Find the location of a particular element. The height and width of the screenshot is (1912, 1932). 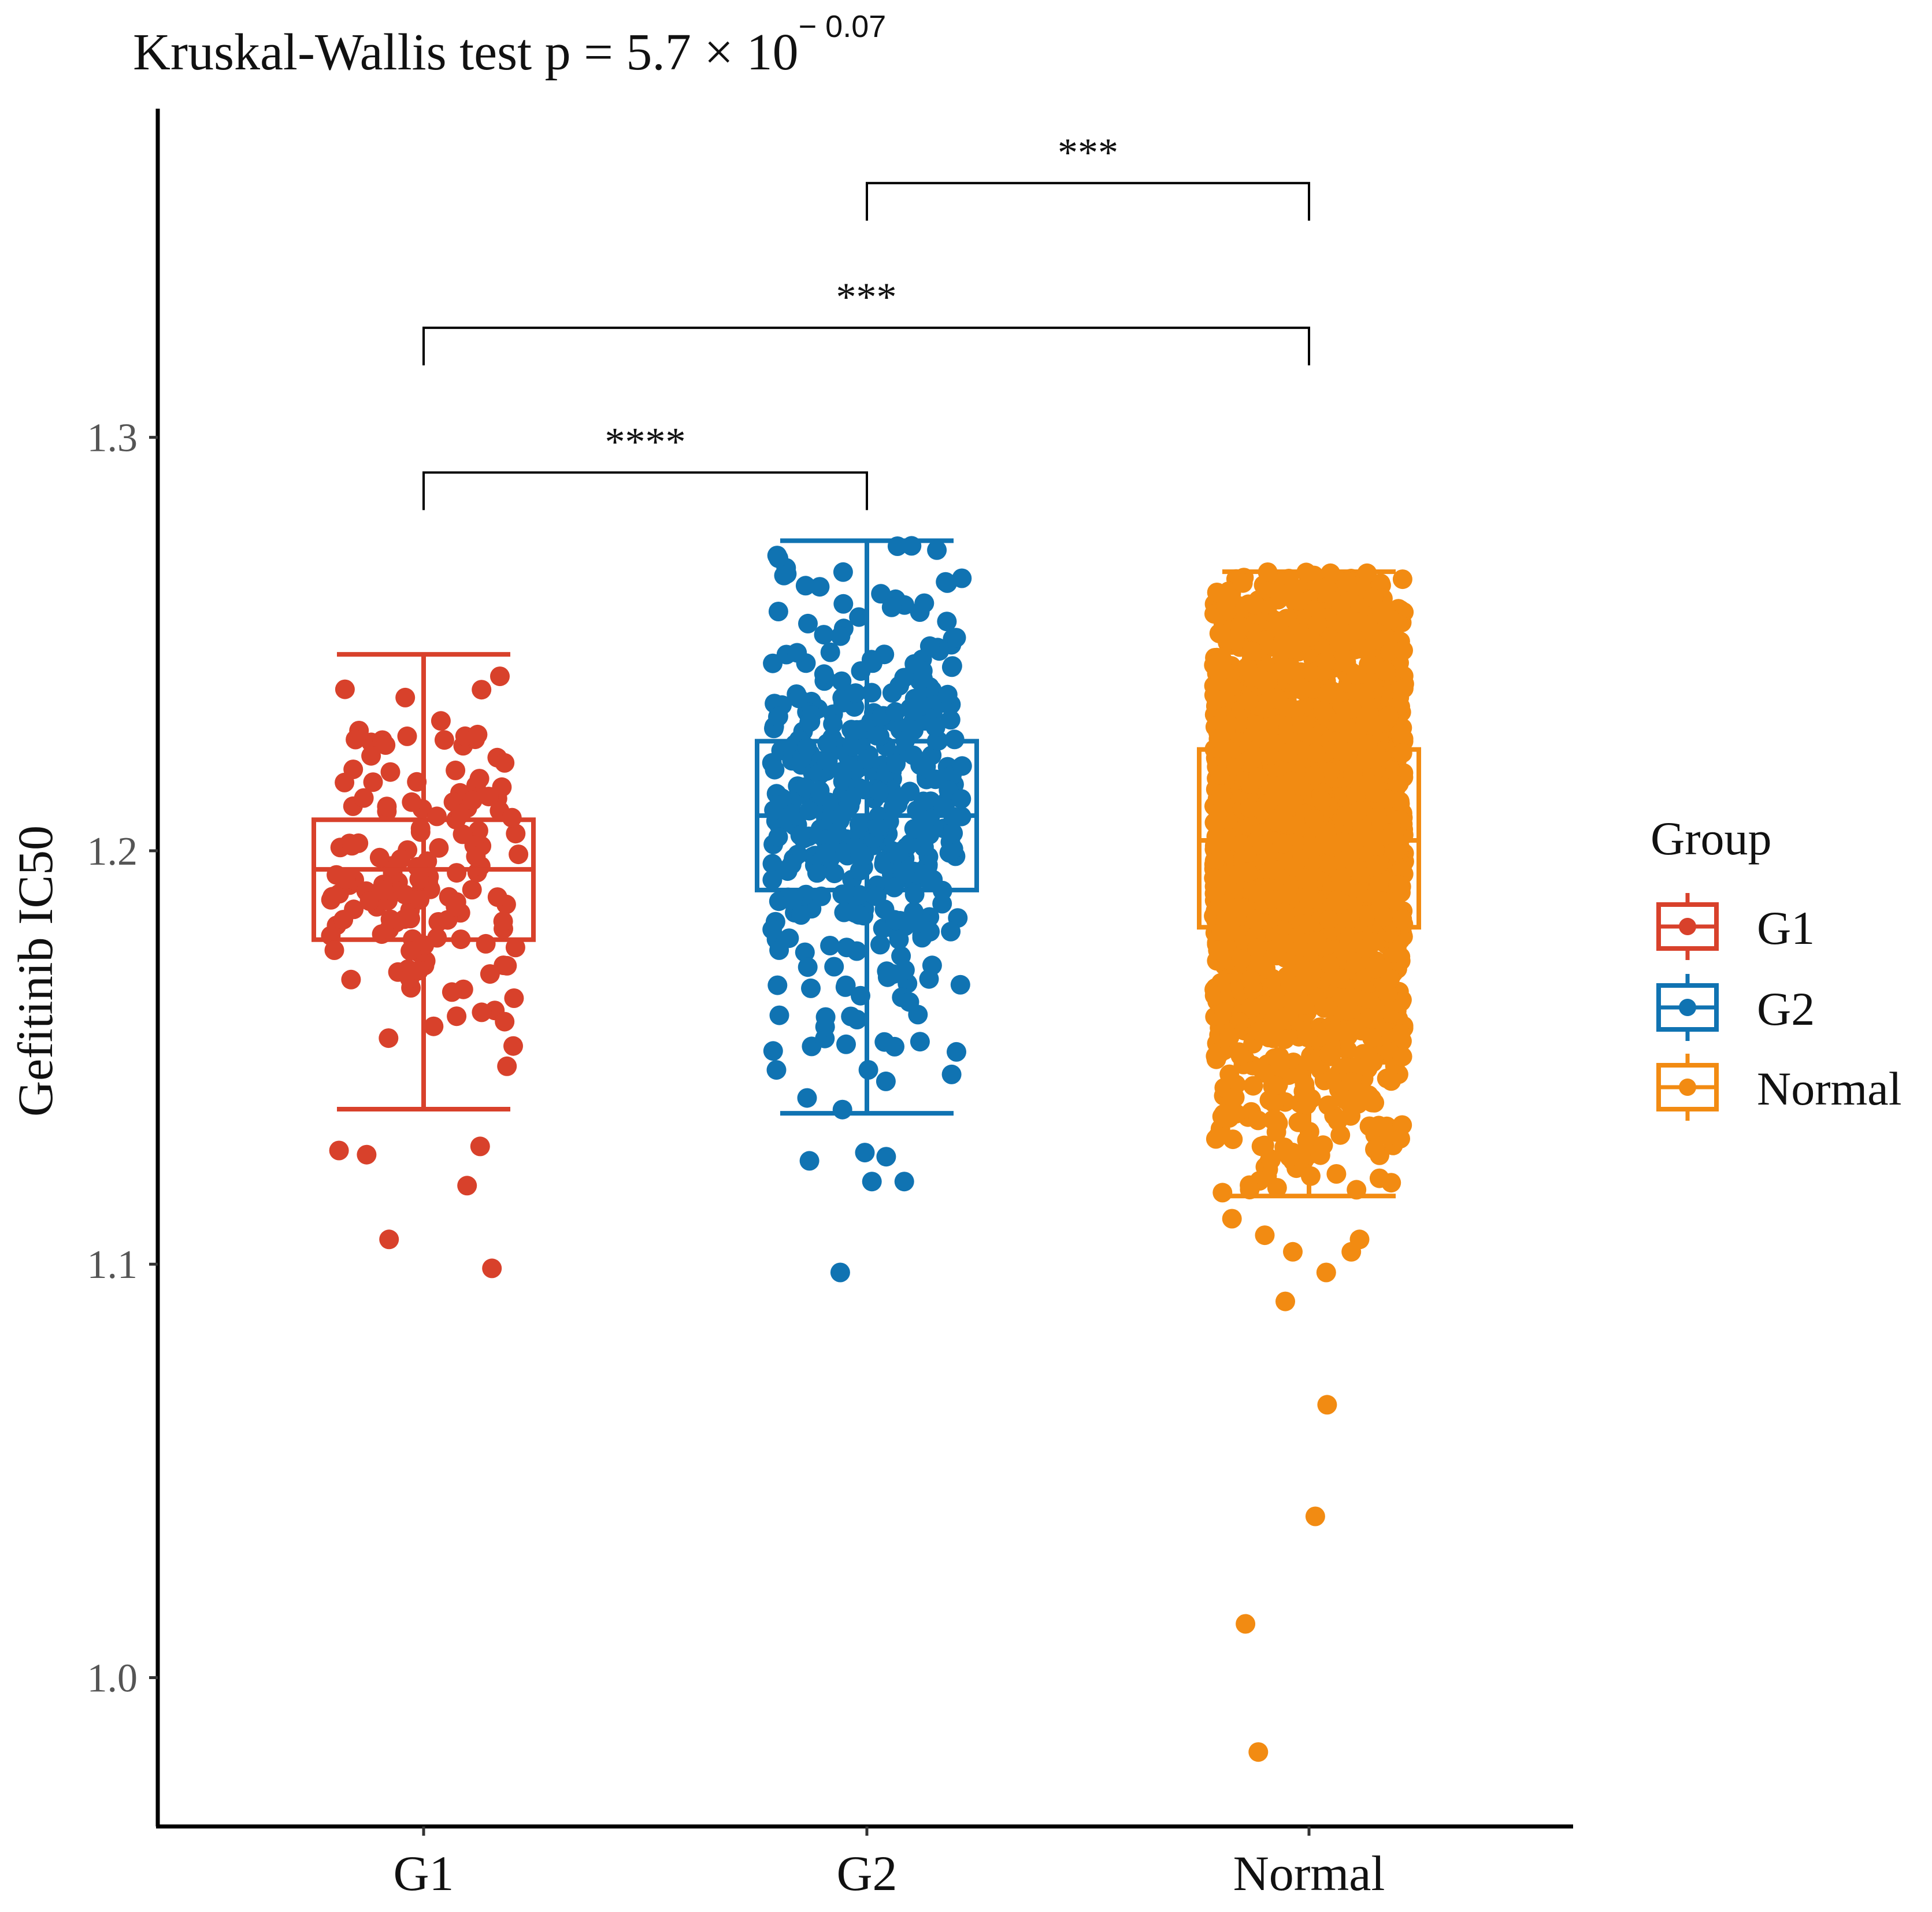

bracket-line is located at coordinates (645, 490).